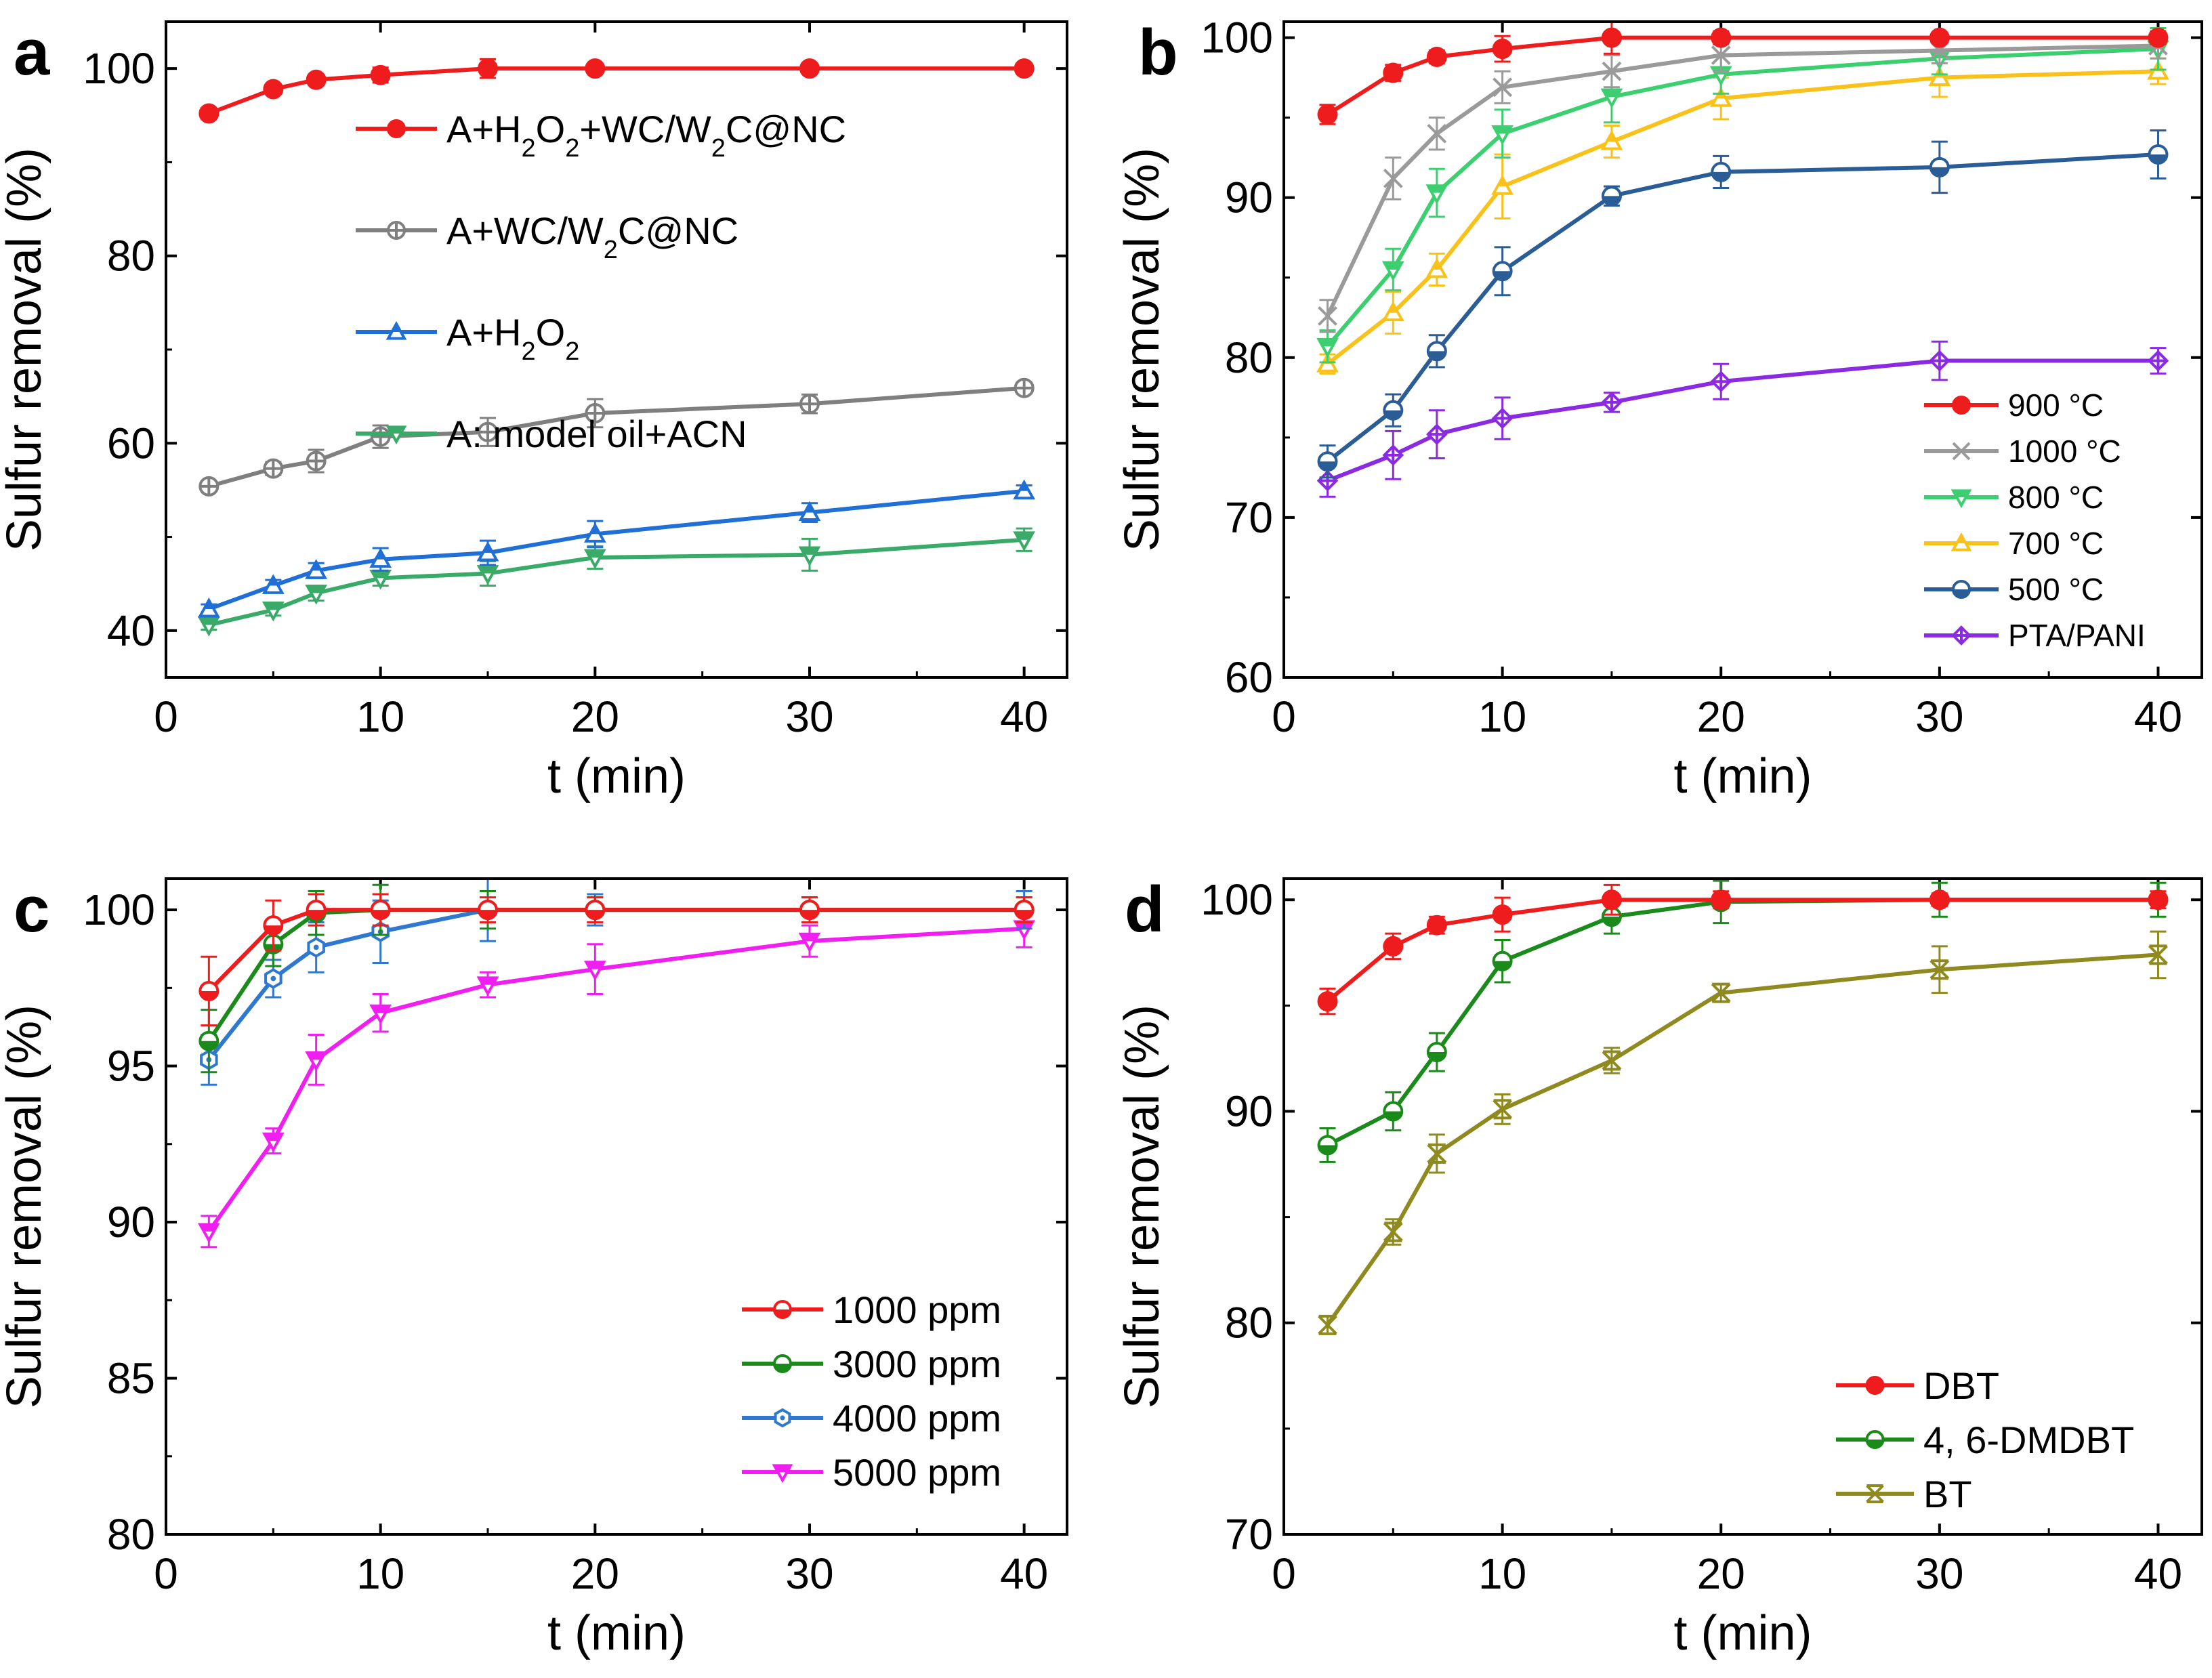  Describe the element at coordinates (617, 91) in the screenshot. I see `series-a-h2o2-wc-w2c-nc` at that location.